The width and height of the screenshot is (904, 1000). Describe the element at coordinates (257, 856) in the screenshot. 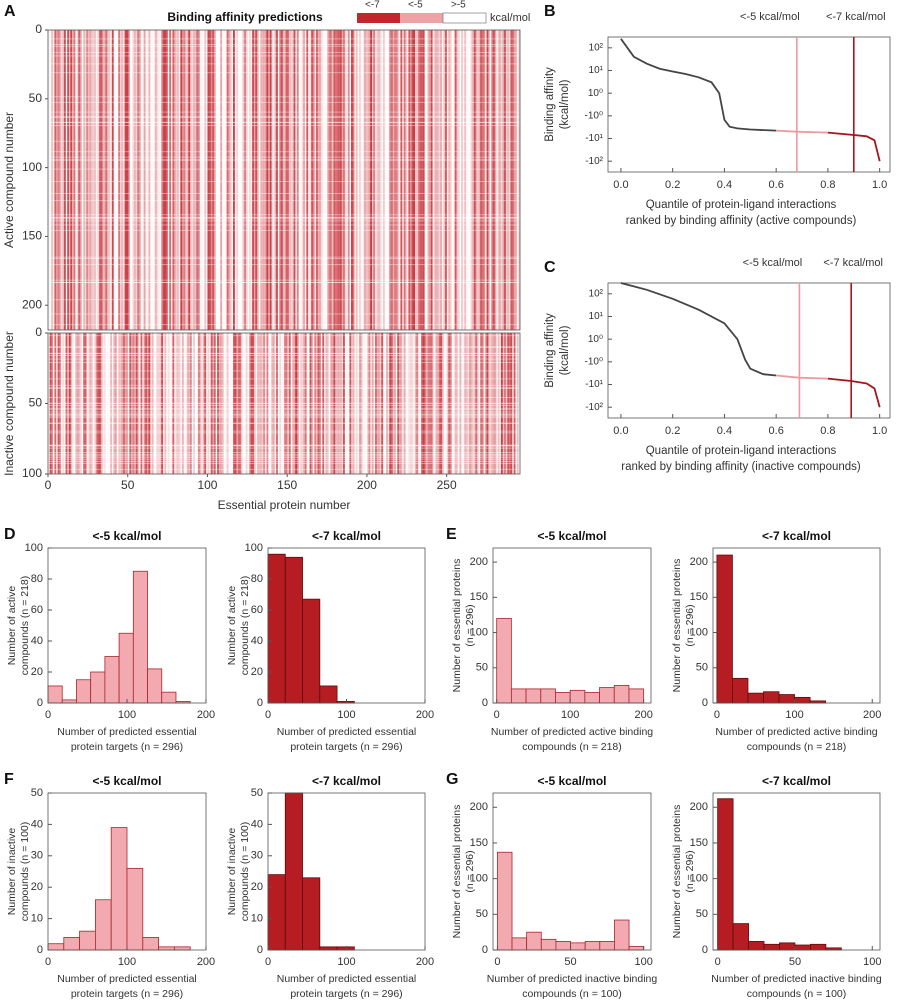

I see `y-tick-label: 30` at that location.